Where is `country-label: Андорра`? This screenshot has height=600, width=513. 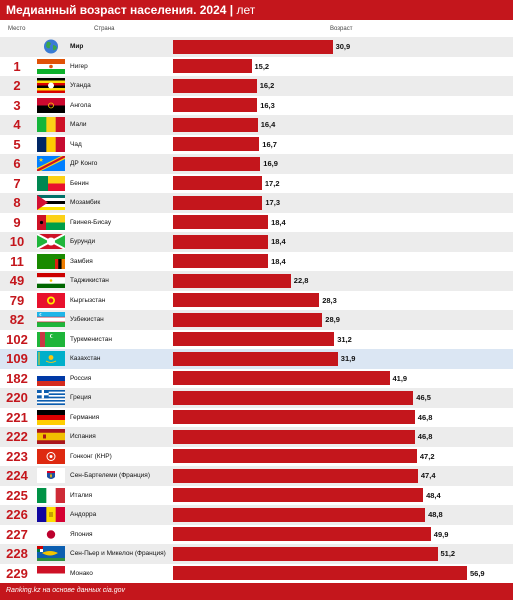
country-label: Андорра is located at coordinates (83, 514).